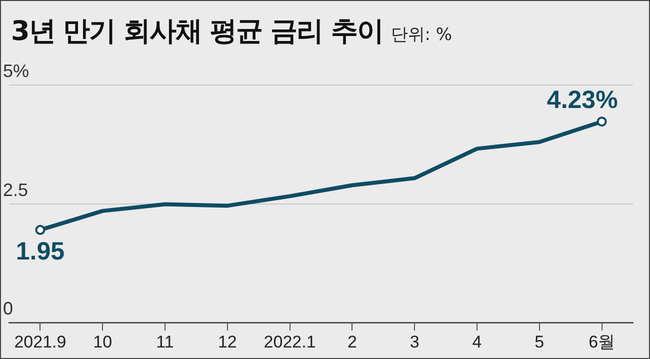 Image resolution: width=650 pixels, height=359 pixels. Describe the element at coordinates (227, 342) in the screenshot. I see `x-tick-label: 12` at that location.